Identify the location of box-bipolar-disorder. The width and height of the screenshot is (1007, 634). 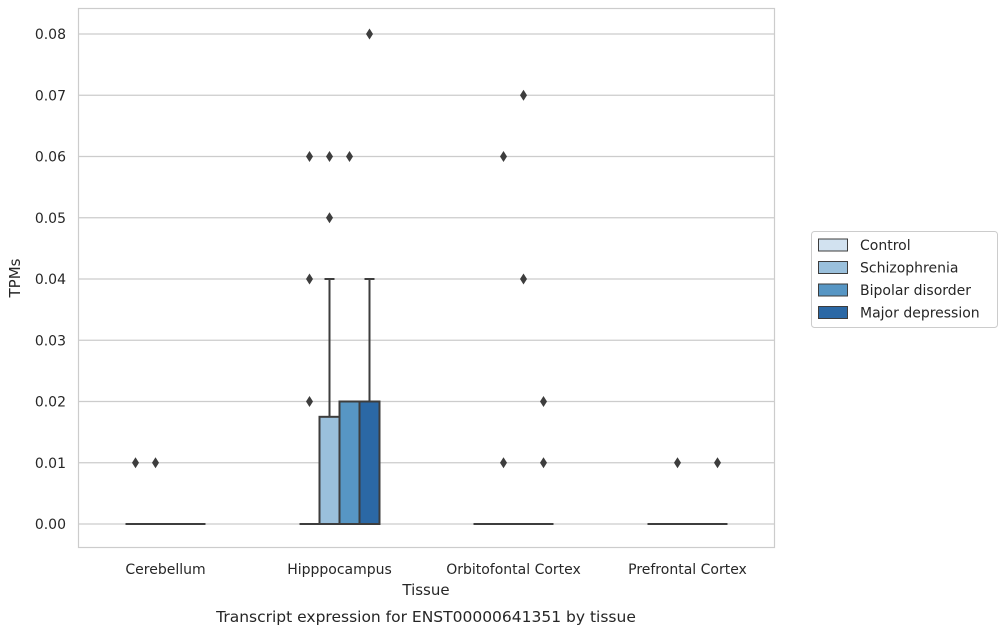
(349, 462).